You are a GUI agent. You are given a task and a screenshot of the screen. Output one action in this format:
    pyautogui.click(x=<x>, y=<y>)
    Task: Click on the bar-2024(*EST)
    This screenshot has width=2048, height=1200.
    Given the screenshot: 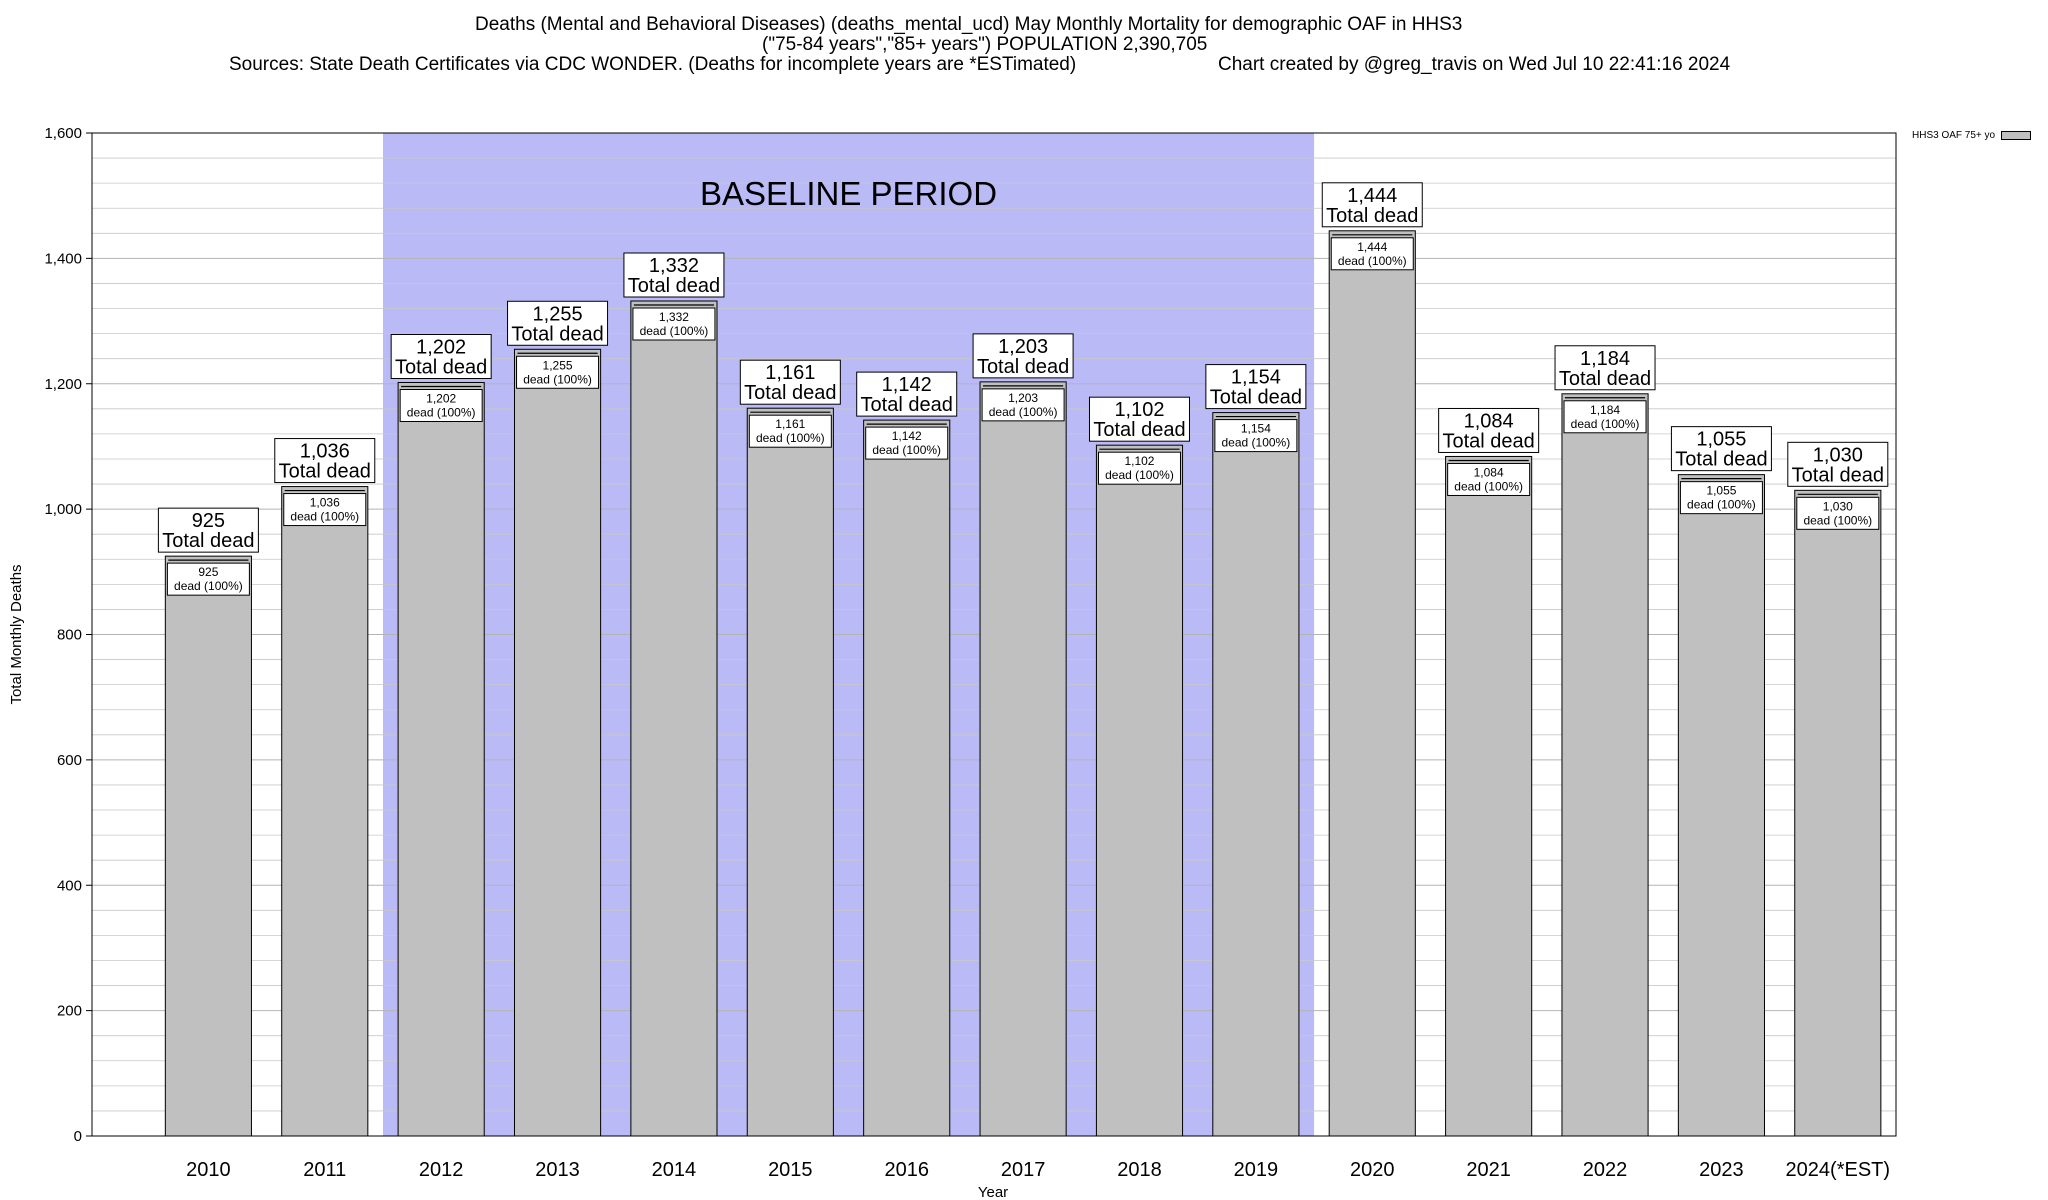 What is the action you would take?
    pyautogui.click(x=1838, y=813)
    